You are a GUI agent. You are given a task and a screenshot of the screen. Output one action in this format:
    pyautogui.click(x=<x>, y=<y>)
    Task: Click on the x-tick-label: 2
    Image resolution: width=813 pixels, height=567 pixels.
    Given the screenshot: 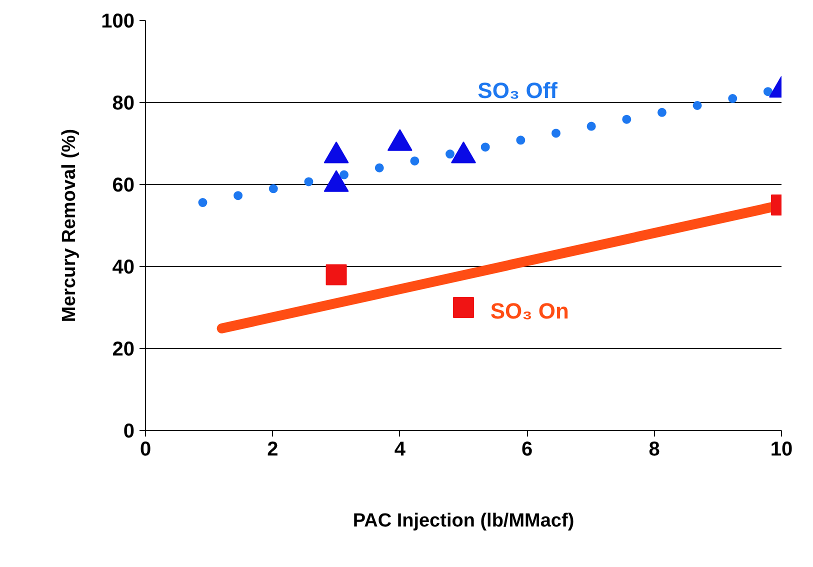 What is the action you would take?
    pyautogui.click(x=272, y=449)
    